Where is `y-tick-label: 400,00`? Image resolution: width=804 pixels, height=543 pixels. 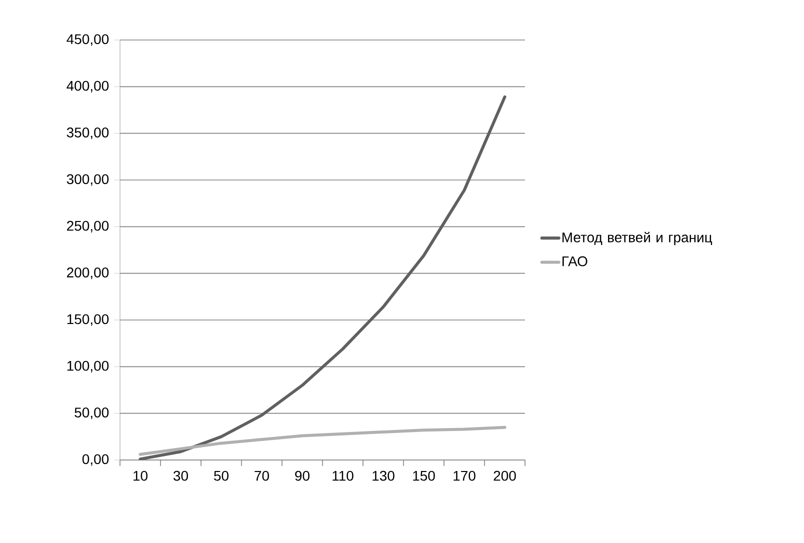 y-tick-label: 400,00 is located at coordinates (87, 86).